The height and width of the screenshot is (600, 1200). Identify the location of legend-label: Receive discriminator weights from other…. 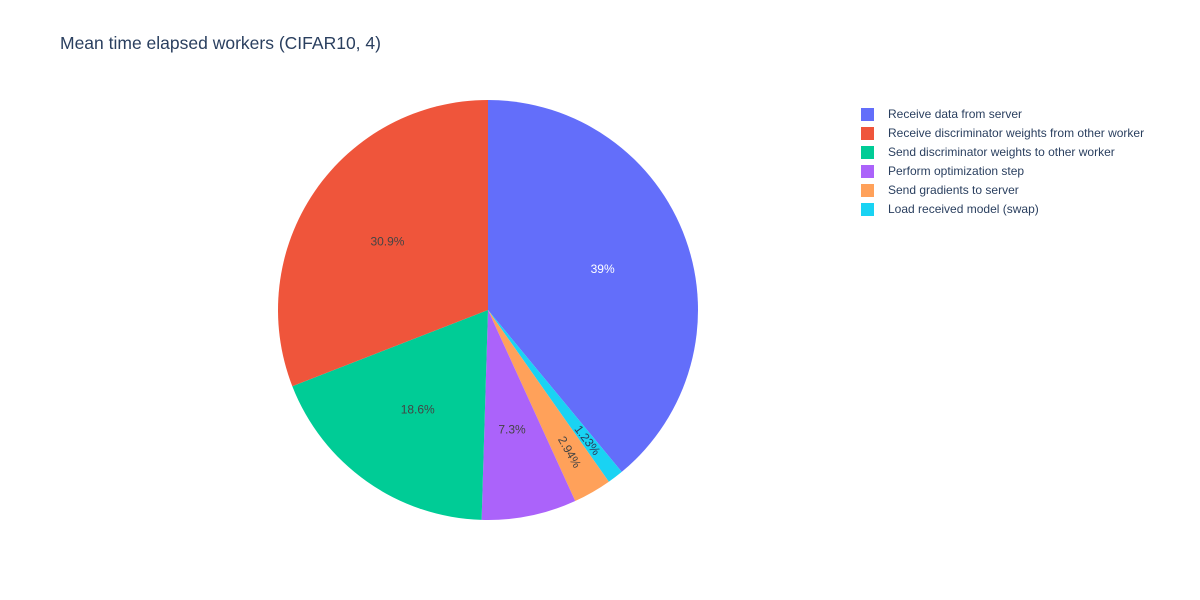
(1016, 133).